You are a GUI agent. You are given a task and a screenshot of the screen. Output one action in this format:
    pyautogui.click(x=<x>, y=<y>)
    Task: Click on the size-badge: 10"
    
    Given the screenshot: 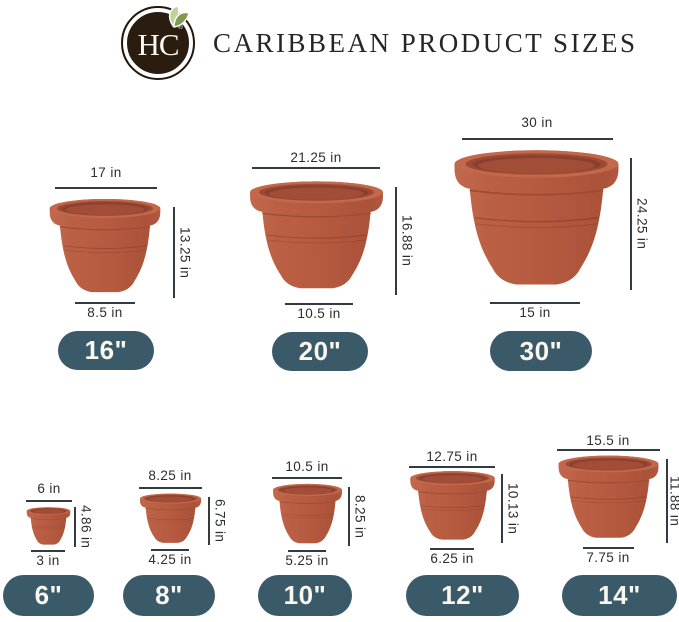 What is the action you would take?
    pyautogui.click(x=305, y=595)
    